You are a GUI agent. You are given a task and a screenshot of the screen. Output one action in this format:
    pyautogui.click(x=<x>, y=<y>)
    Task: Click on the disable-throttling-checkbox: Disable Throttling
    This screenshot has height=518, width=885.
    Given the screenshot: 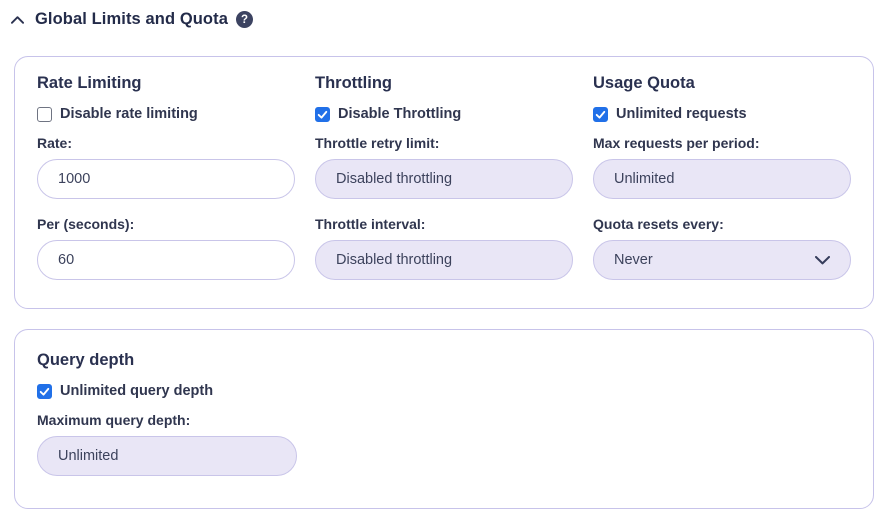 What is the action you would take?
    pyautogui.click(x=444, y=114)
    